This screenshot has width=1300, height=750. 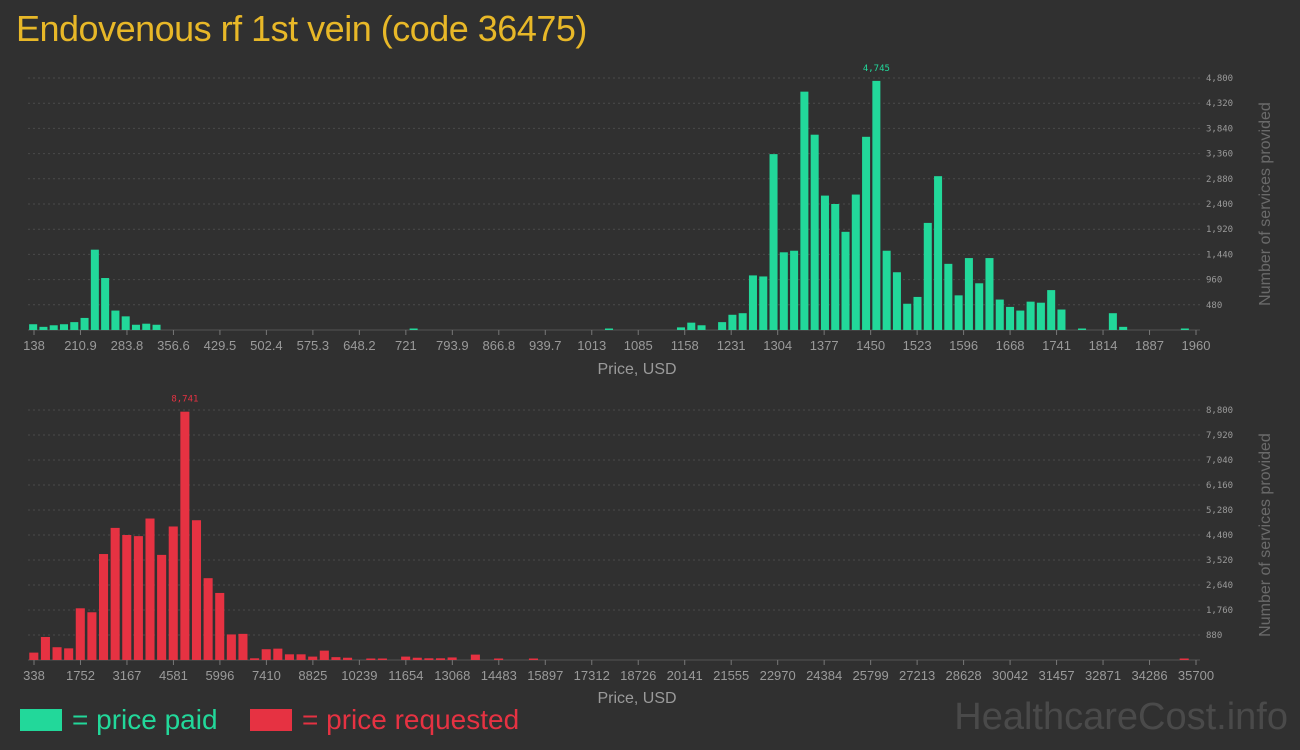 I want to click on x-tick-label: 24384, so click(x=824, y=675).